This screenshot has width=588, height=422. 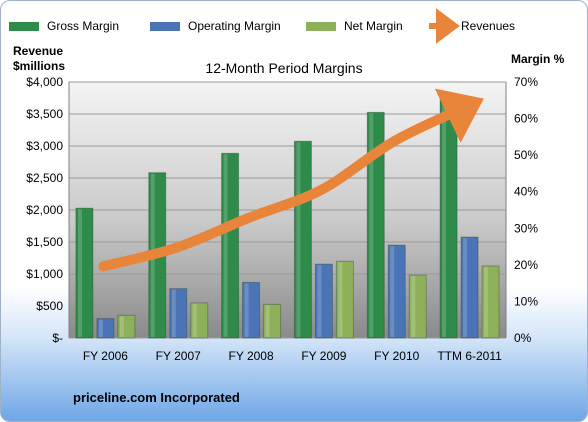 I want to click on legend-net-label: Net Margin, so click(x=373, y=26).